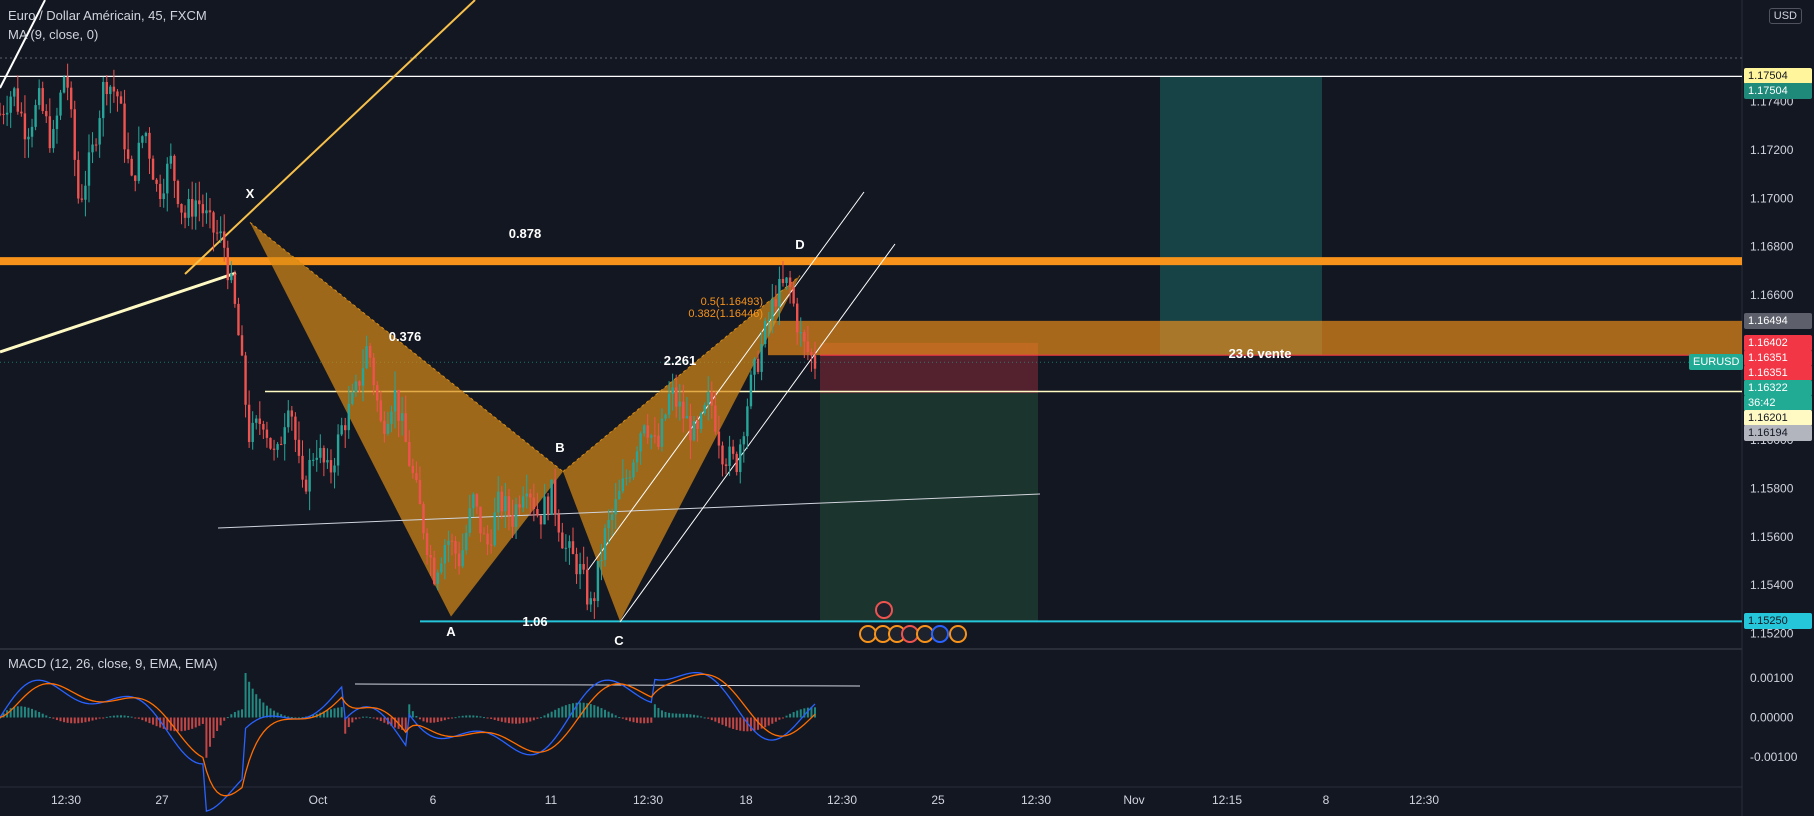  What do you see at coordinates (1133, 800) in the screenshot?
I see `time-tick-label: Nov` at bounding box center [1133, 800].